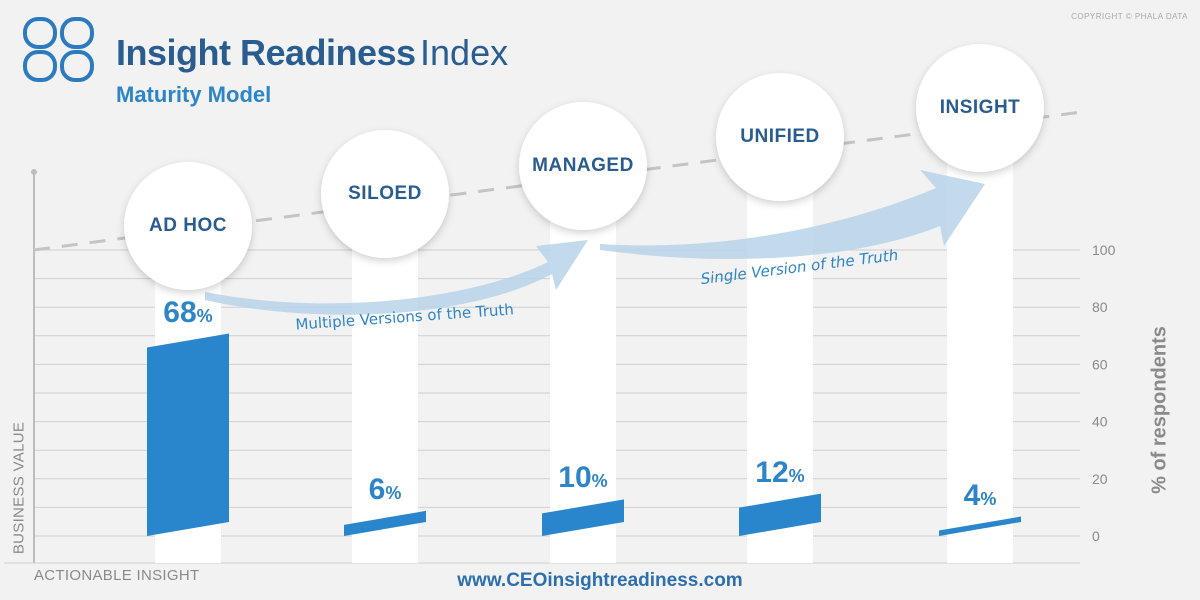  What do you see at coordinates (1100, 364) in the screenshot?
I see `y-tick-label: 60` at bounding box center [1100, 364].